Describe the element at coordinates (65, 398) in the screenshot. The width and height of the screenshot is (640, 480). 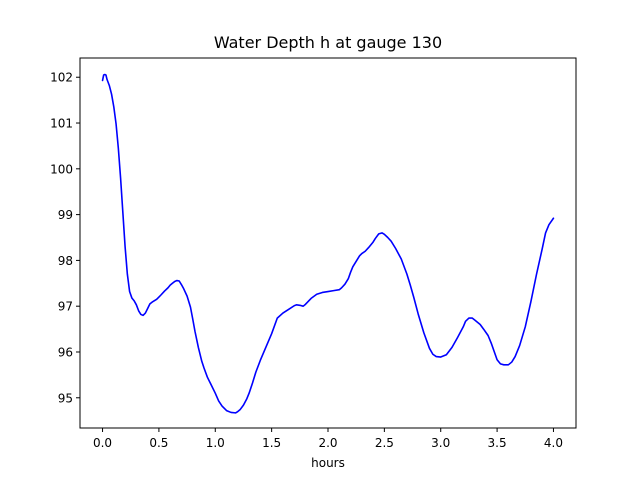
I see `y-tick-label: 95` at that location.